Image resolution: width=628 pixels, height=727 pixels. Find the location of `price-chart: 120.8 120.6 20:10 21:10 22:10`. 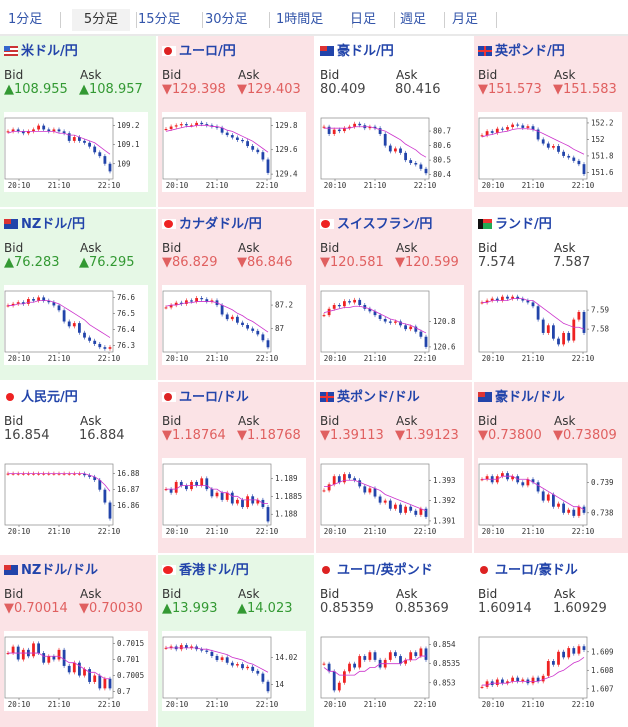

price-chart: 120.8 120.6 20:10 21:10 22:10 is located at coordinates (391, 325).